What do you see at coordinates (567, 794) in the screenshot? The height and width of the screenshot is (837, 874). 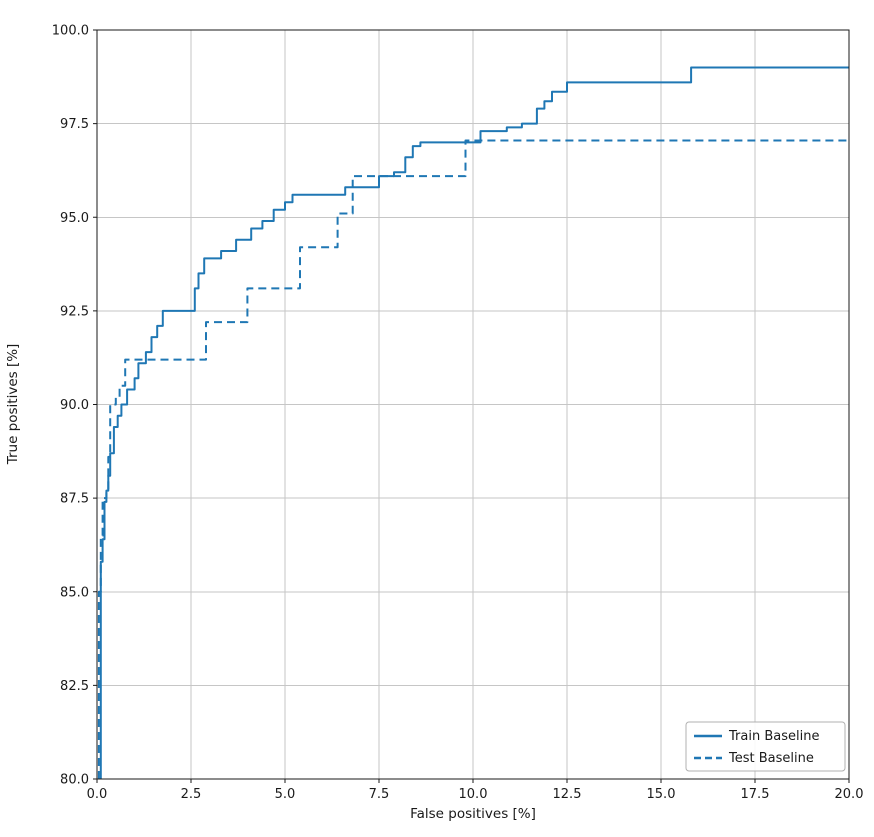 I see `x-tick-label: 12.5` at bounding box center [567, 794].